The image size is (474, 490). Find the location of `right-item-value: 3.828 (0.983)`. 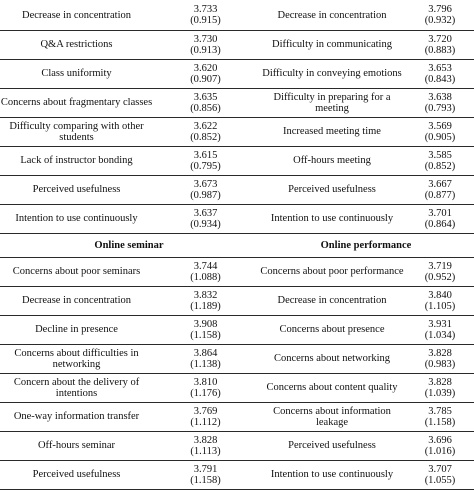

right-item-value: 3.828 (0.983) is located at coordinates (440, 359).